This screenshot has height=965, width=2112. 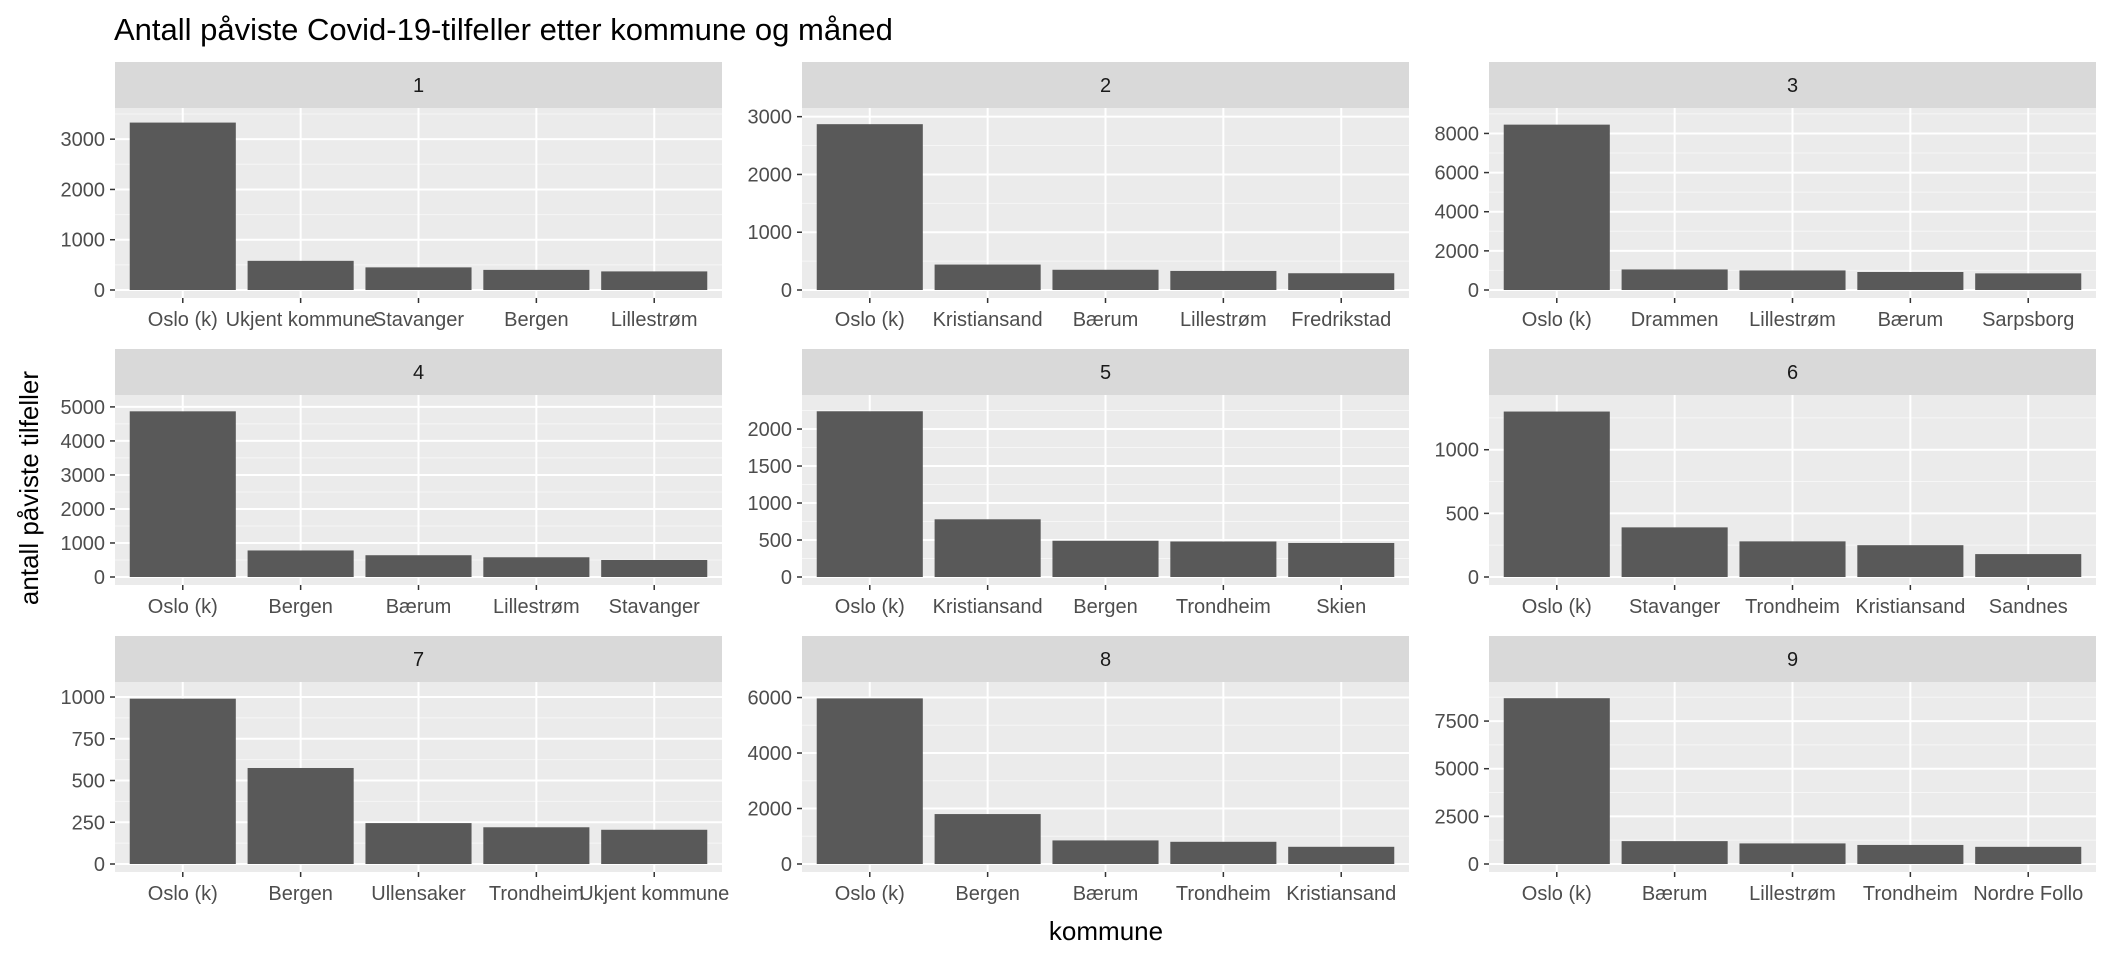 What do you see at coordinates (1792, 86) in the screenshot?
I see `facet-strip-label: 3` at bounding box center [1792, 86].